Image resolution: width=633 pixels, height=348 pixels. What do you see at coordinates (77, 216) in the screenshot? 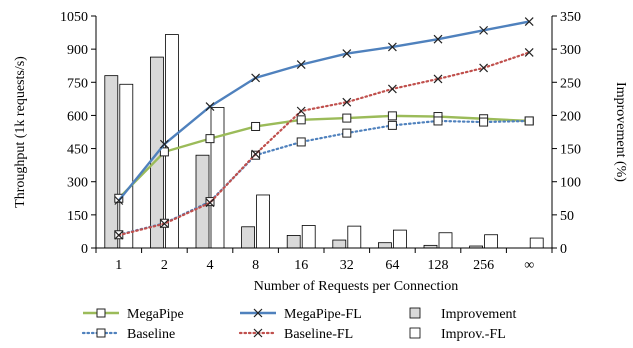
I see `y-tick-label: 150` at bounding box center [77, 216].